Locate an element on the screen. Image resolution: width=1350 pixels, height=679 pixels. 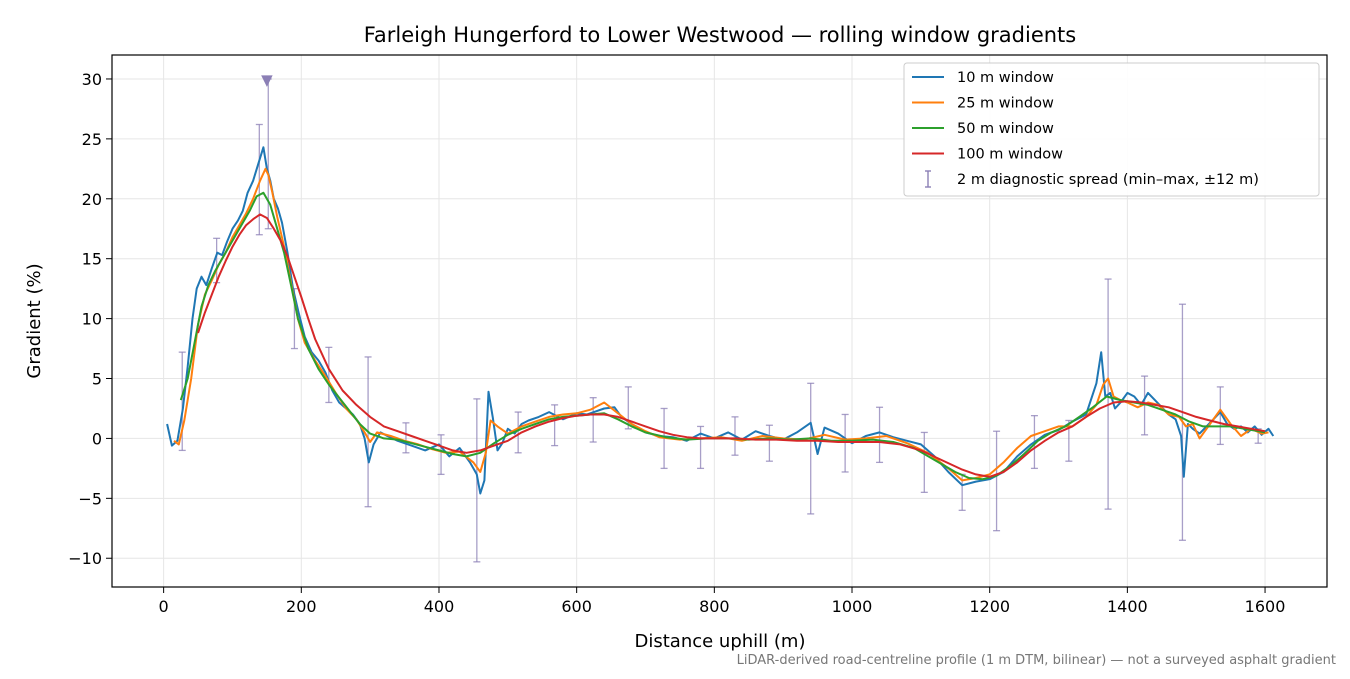
y-tick-label: 20 is located at coordinates (92, 199).